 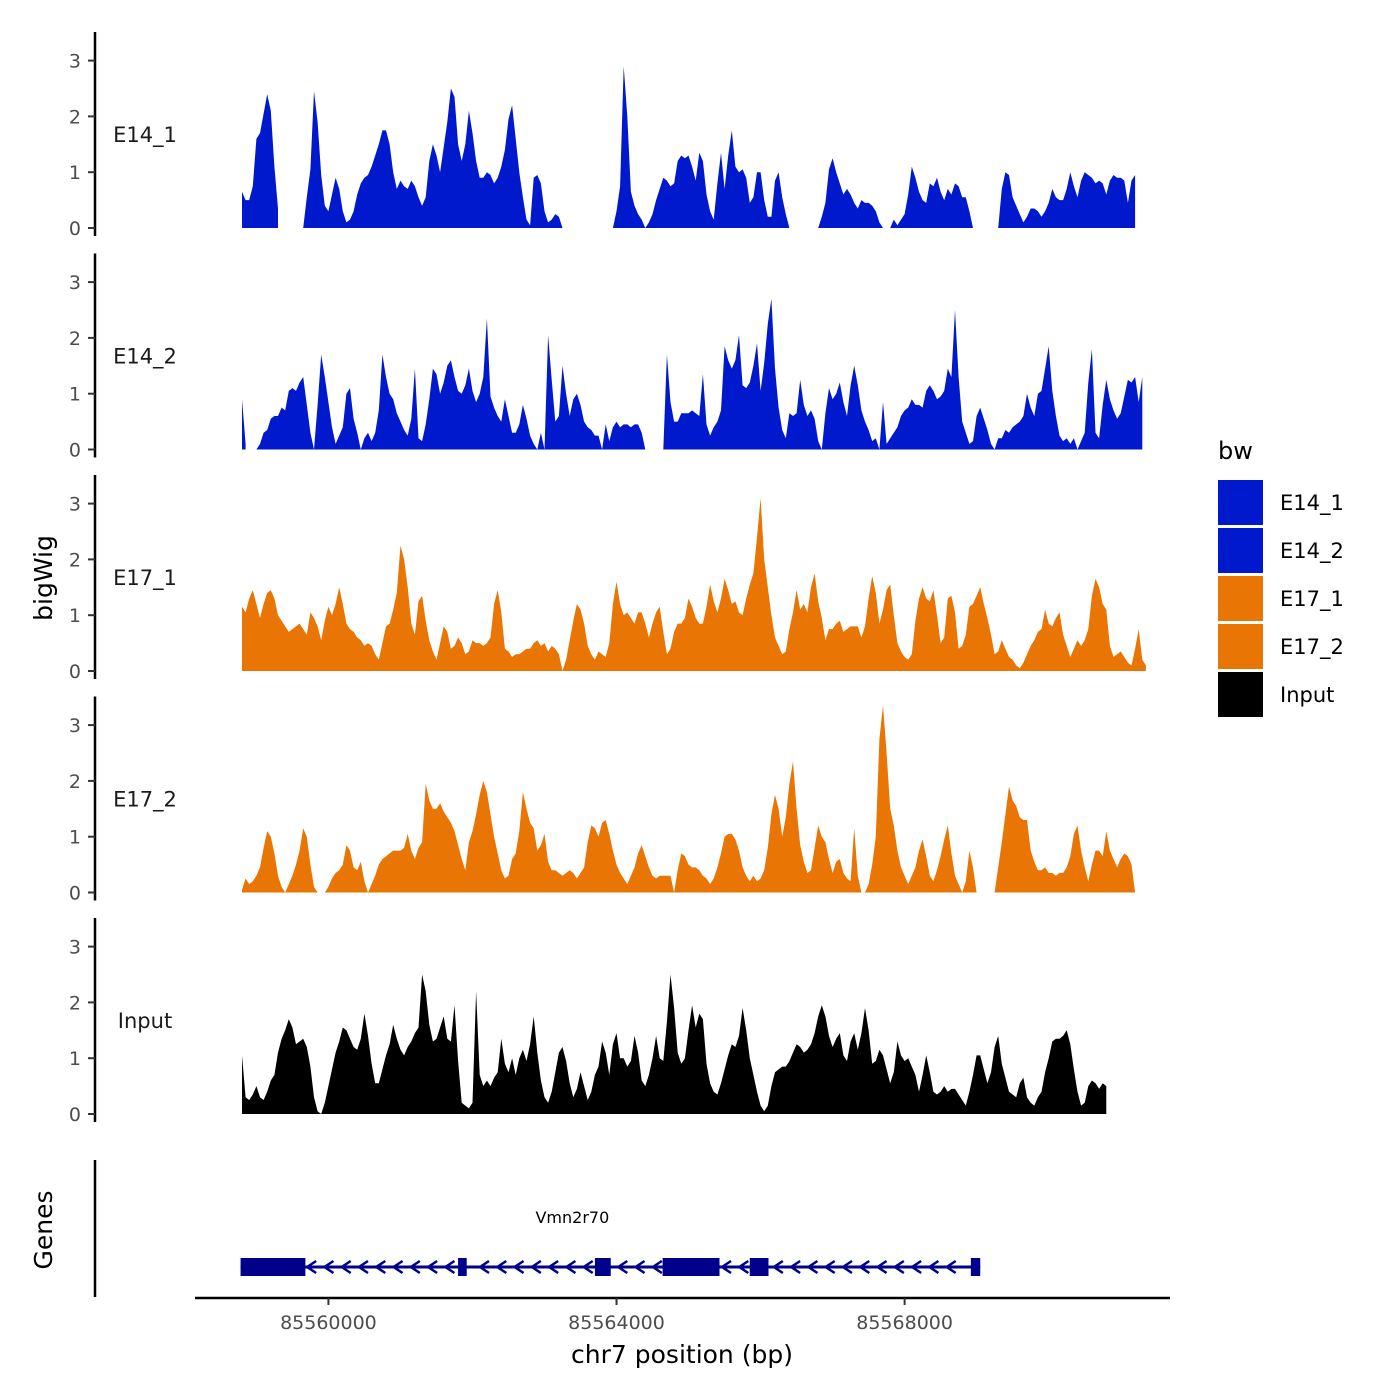 What do you see at coordinates (145, 800) in the screenshot?
I see `track-label: E17_2` at bounding box center [145, 800].